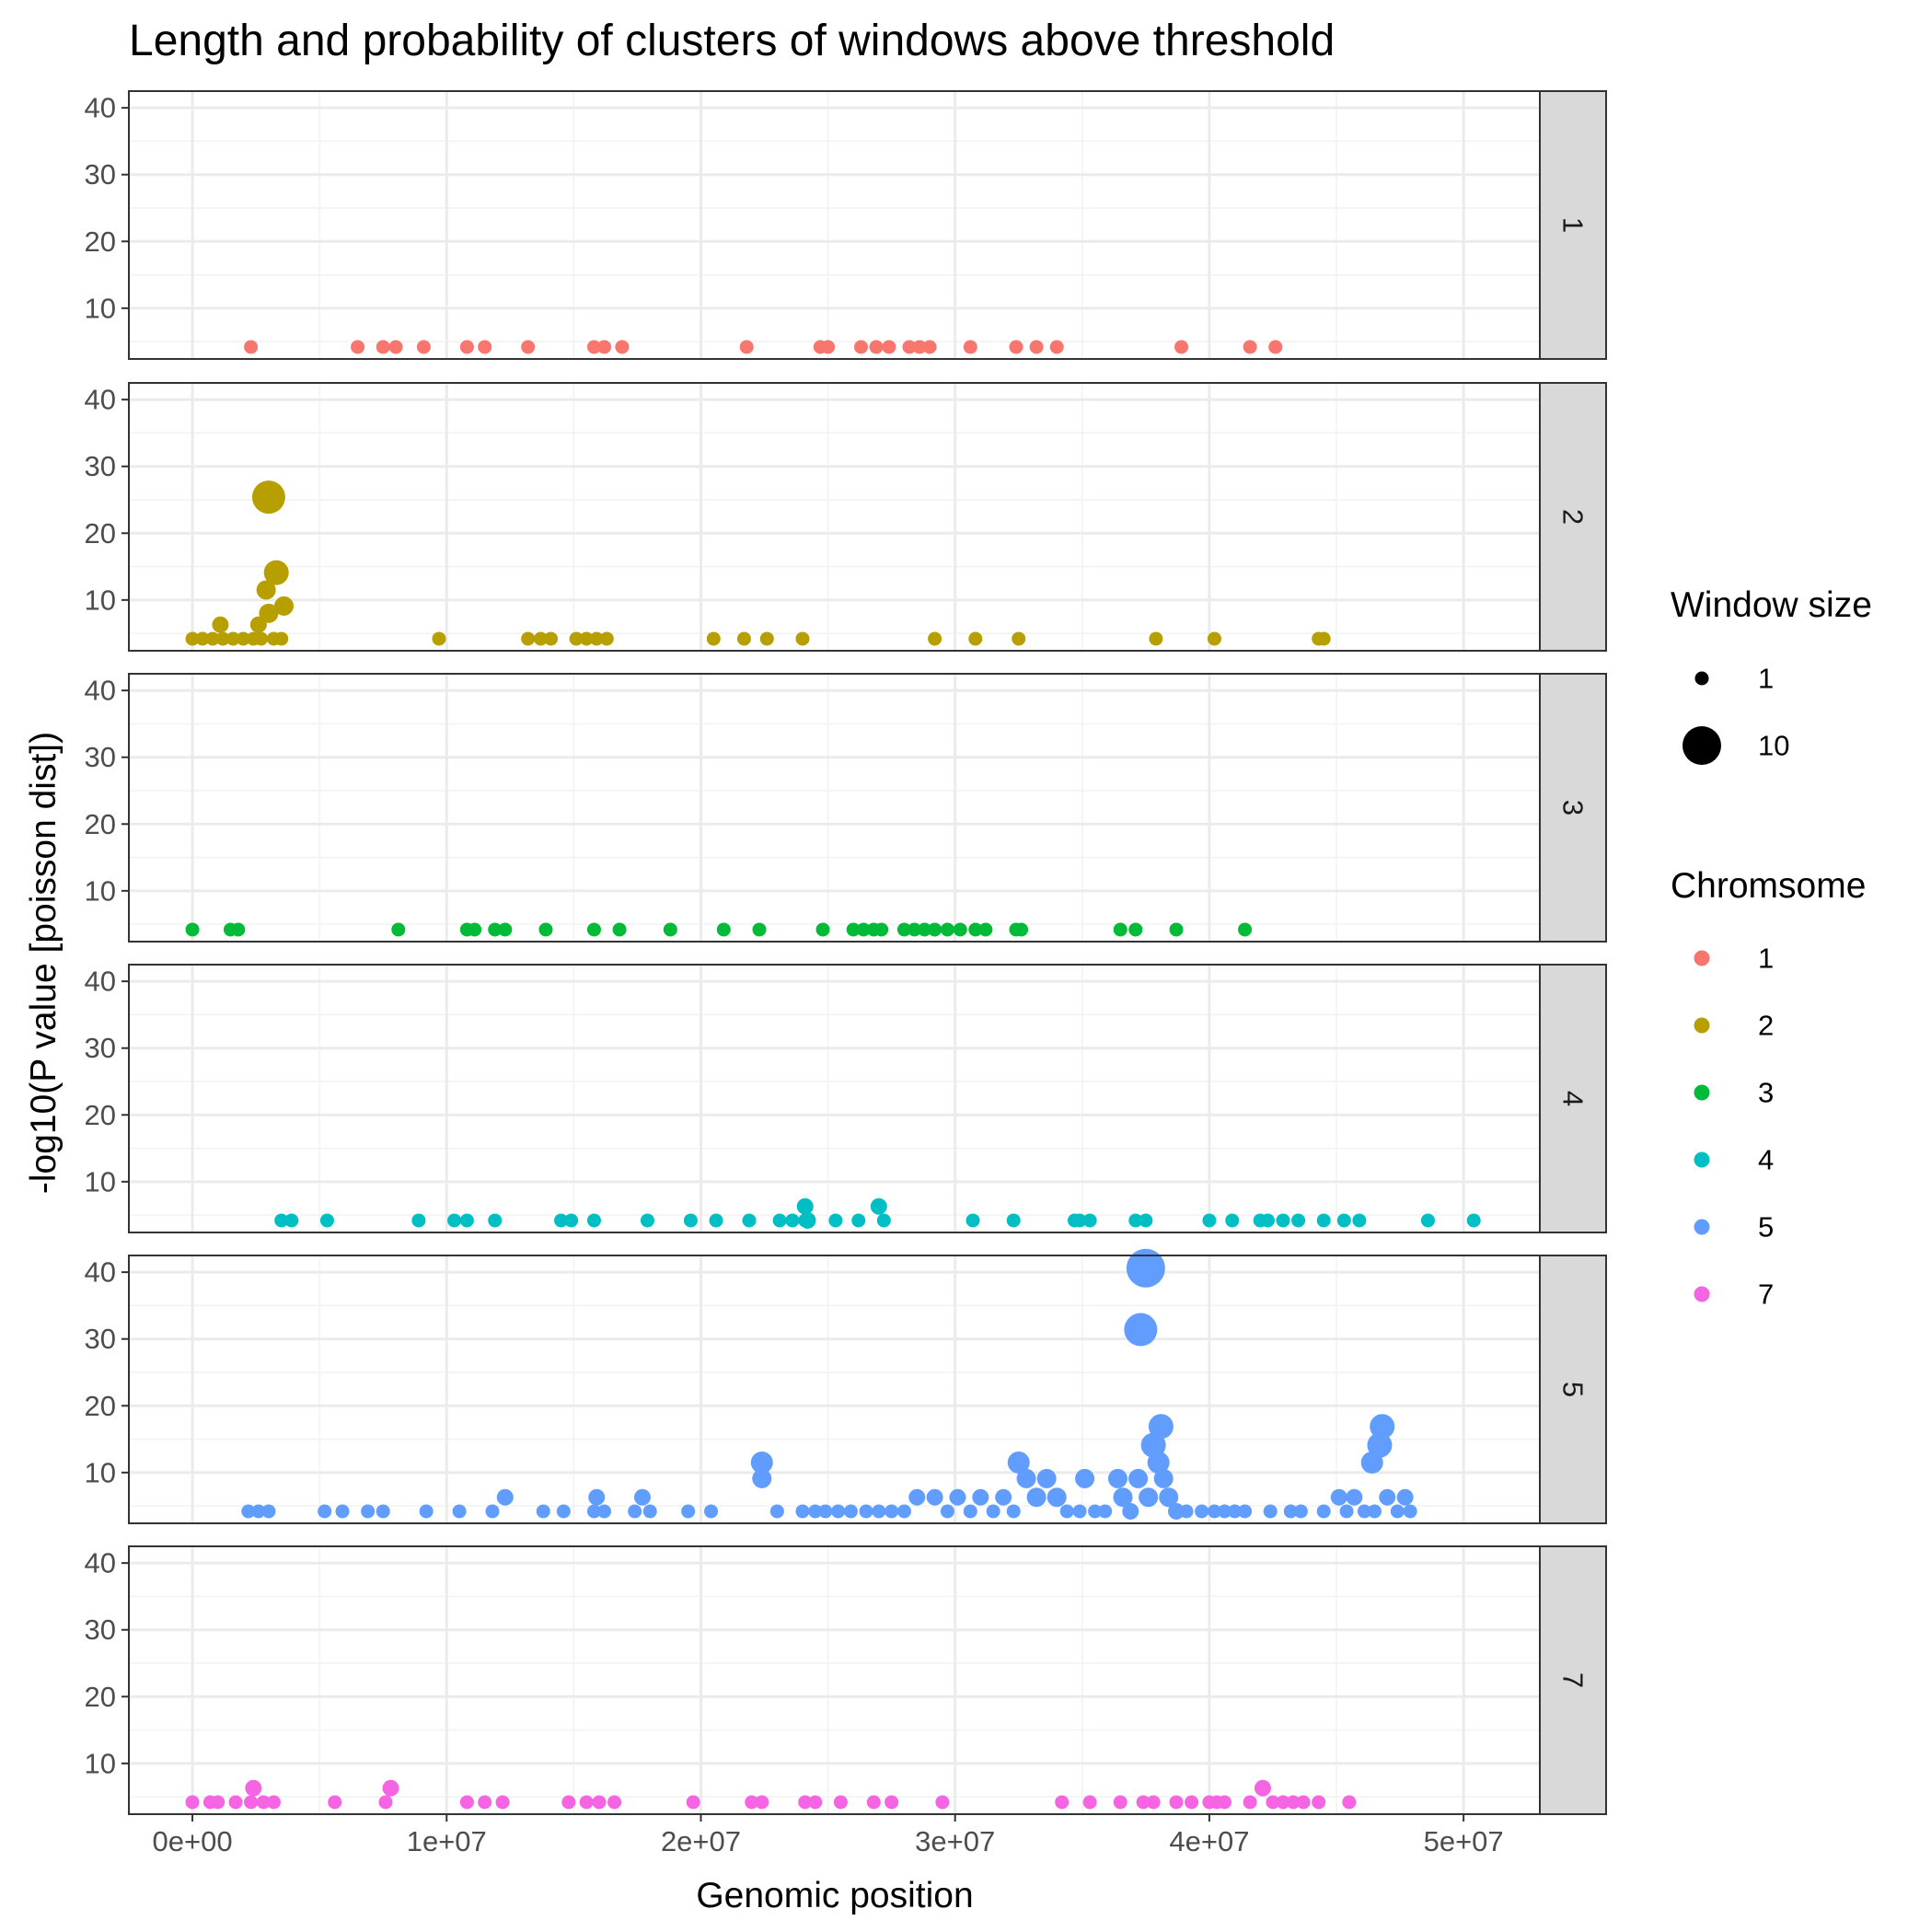 The image size is (1931, 1932). What do you see at coordinates (1771, 605) in the screenshot?
I see `legend-size-title: Window size` at bounding box center [1771, 605].